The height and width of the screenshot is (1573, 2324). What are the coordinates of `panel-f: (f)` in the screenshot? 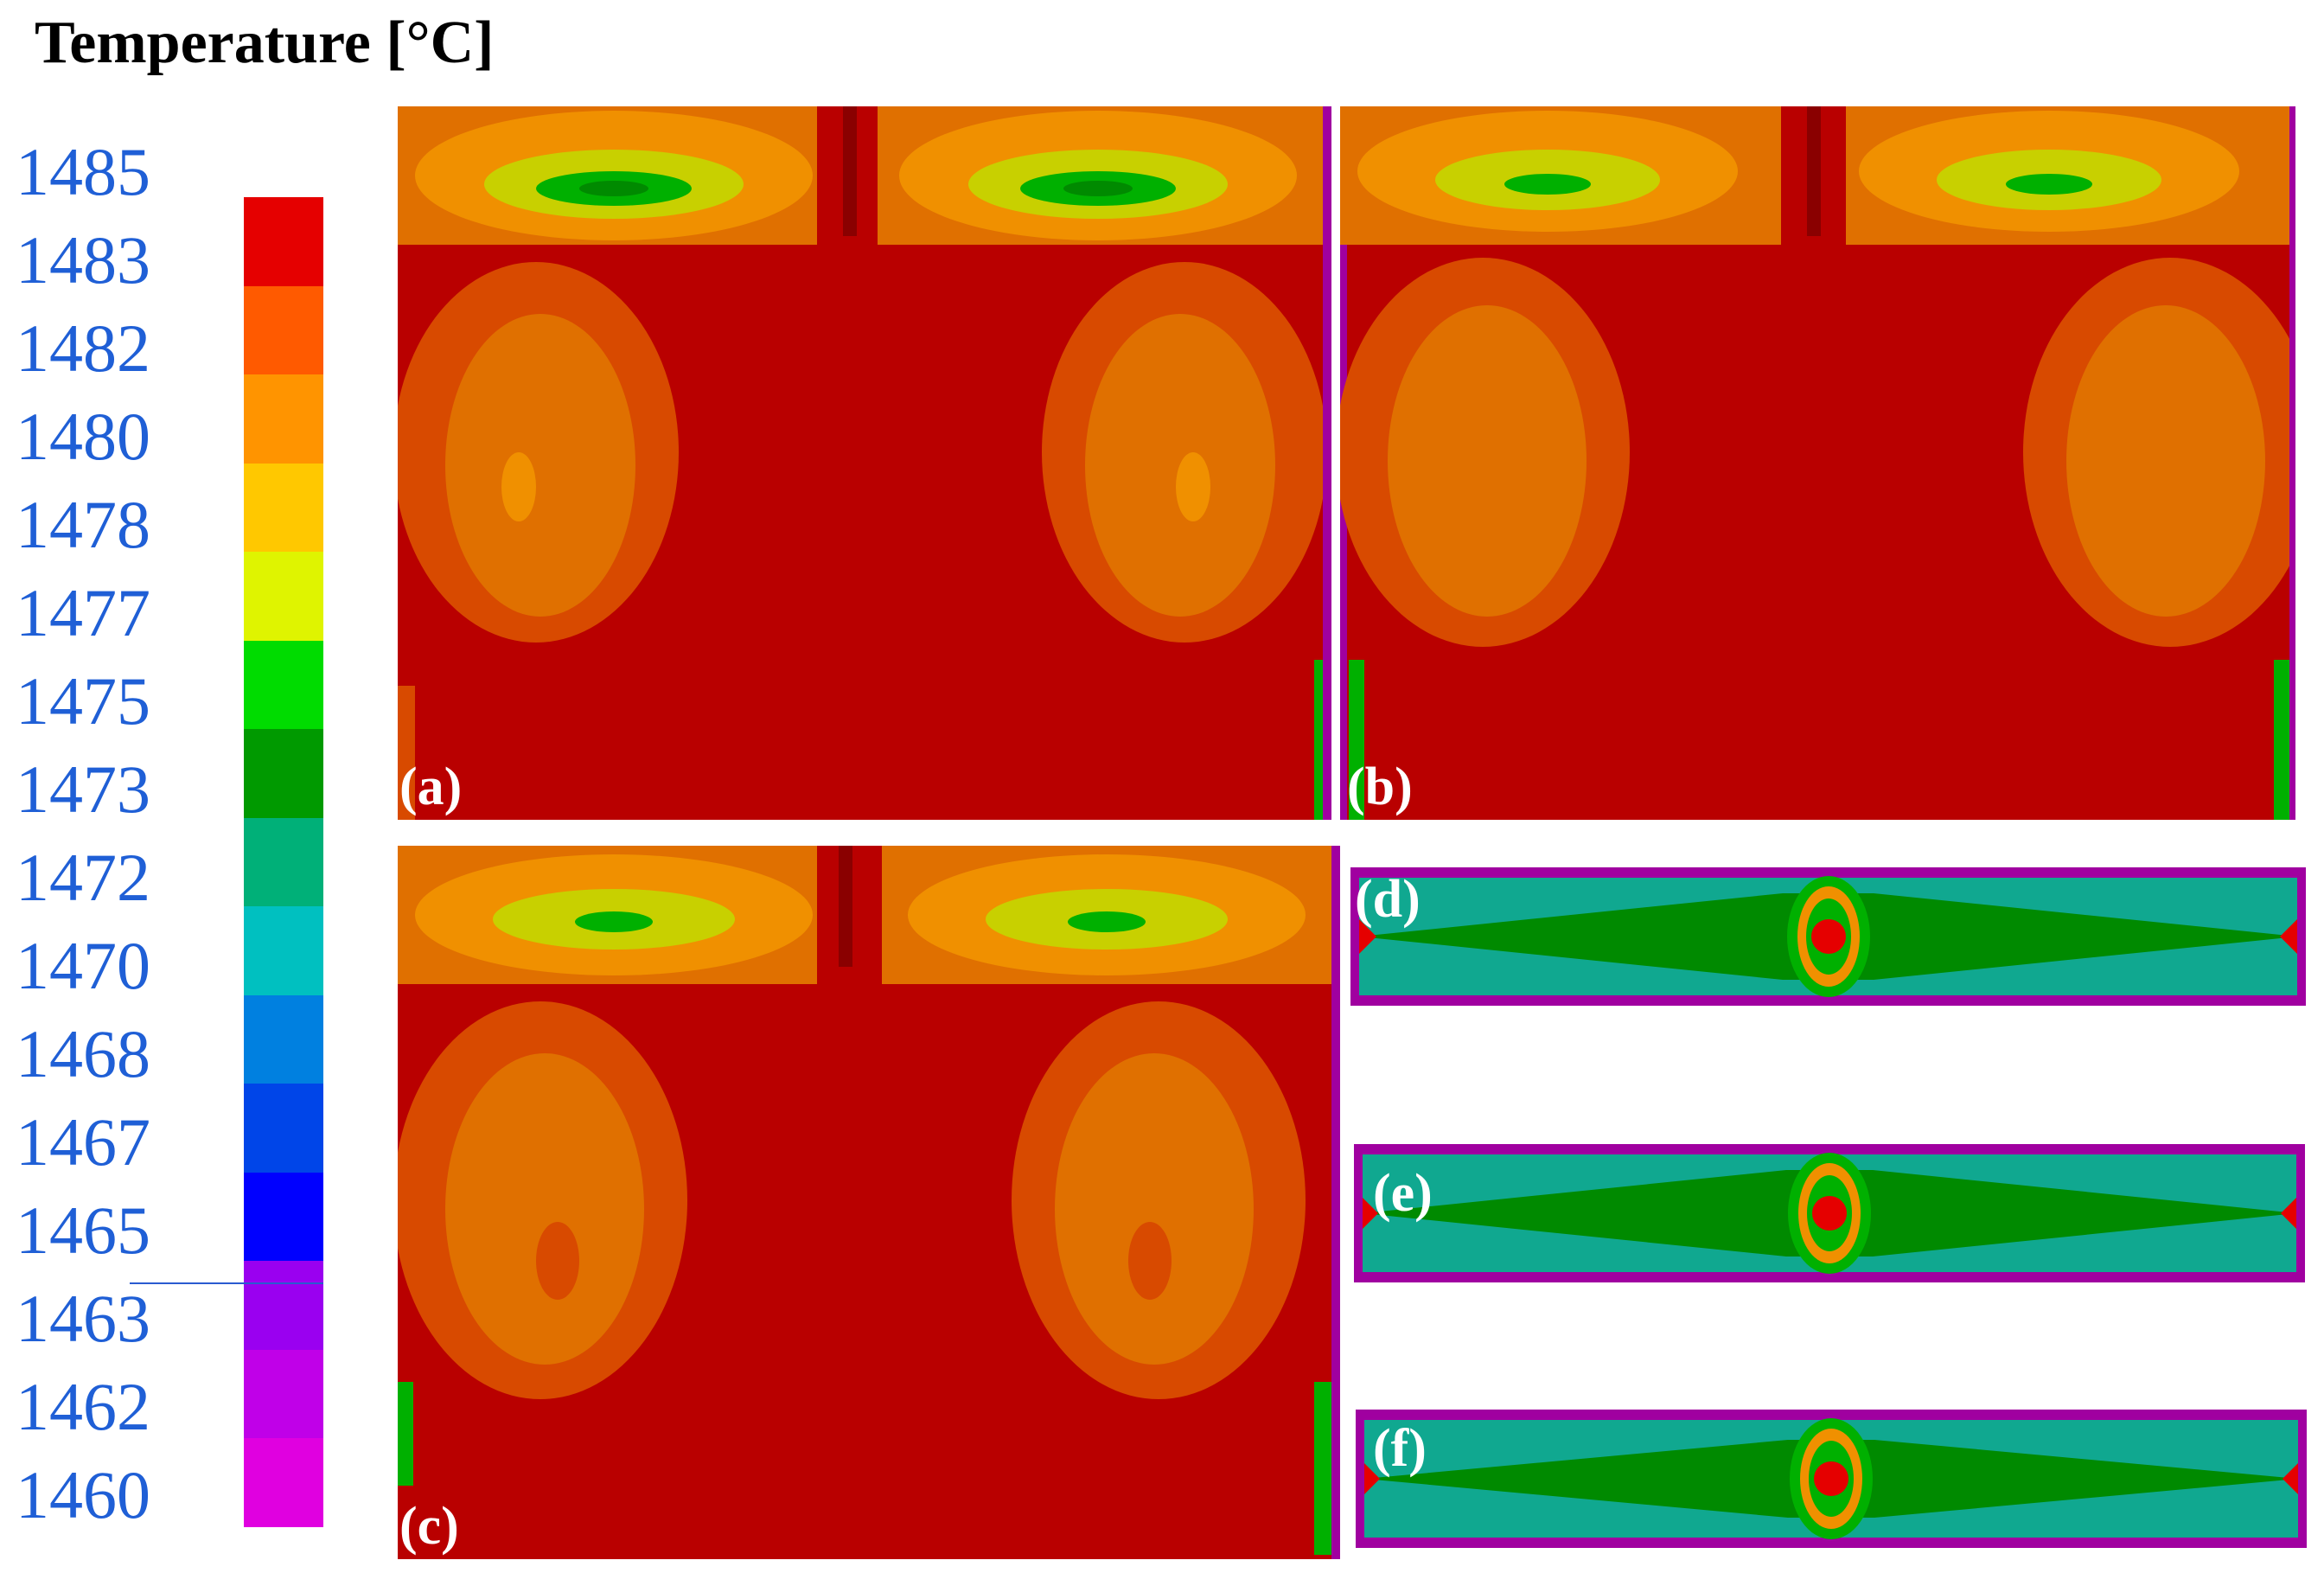 It's located at (1831, 1479).